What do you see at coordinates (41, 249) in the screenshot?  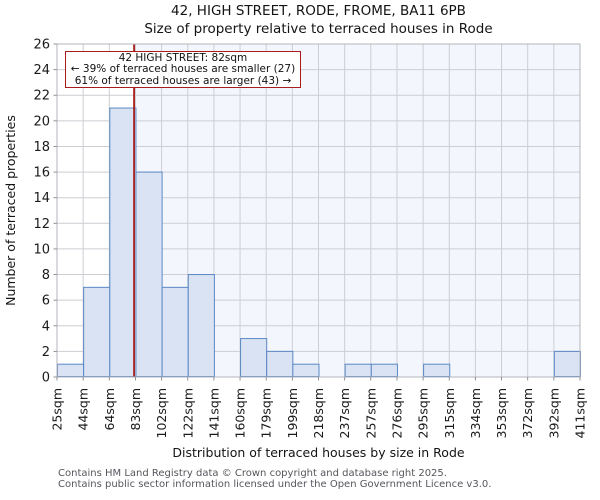 I see `y-tick-label: 10` at bounding box center [41, 249].